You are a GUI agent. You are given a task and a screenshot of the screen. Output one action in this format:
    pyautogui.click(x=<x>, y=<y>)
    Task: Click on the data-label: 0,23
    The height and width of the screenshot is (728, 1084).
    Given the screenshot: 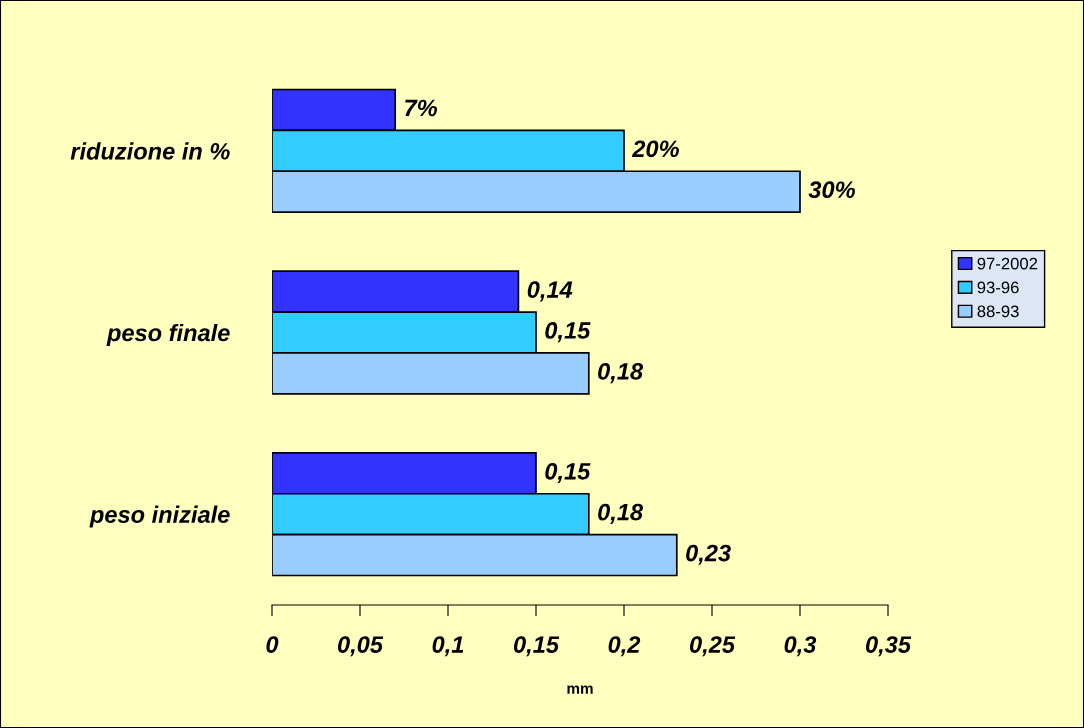 What is the action you would take?
    pyautogui.click(x=708, y=554)
    